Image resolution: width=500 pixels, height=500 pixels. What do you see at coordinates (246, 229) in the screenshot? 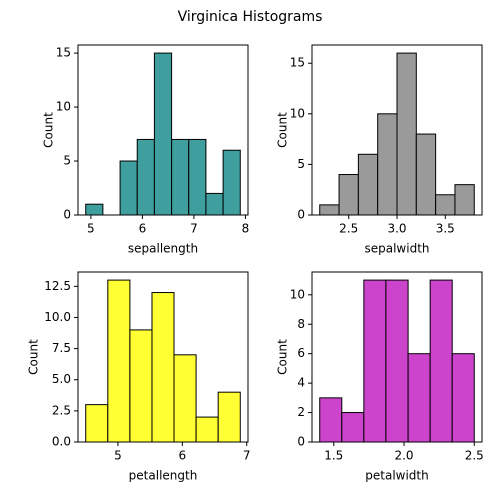
I see `x-tick-label: 8` at bounding box center [246, 229].